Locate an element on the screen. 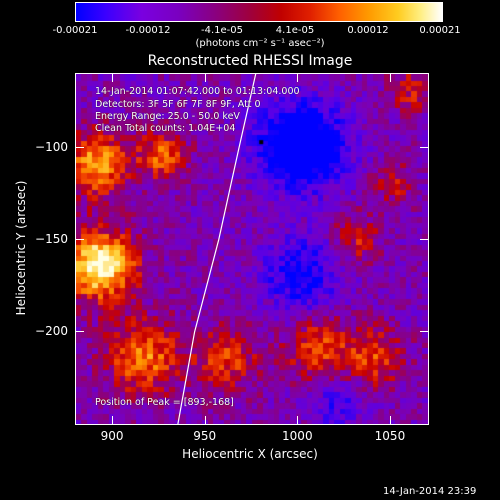  colorbar-tick-label: 0.00021 is located at coordinates (440, 30).